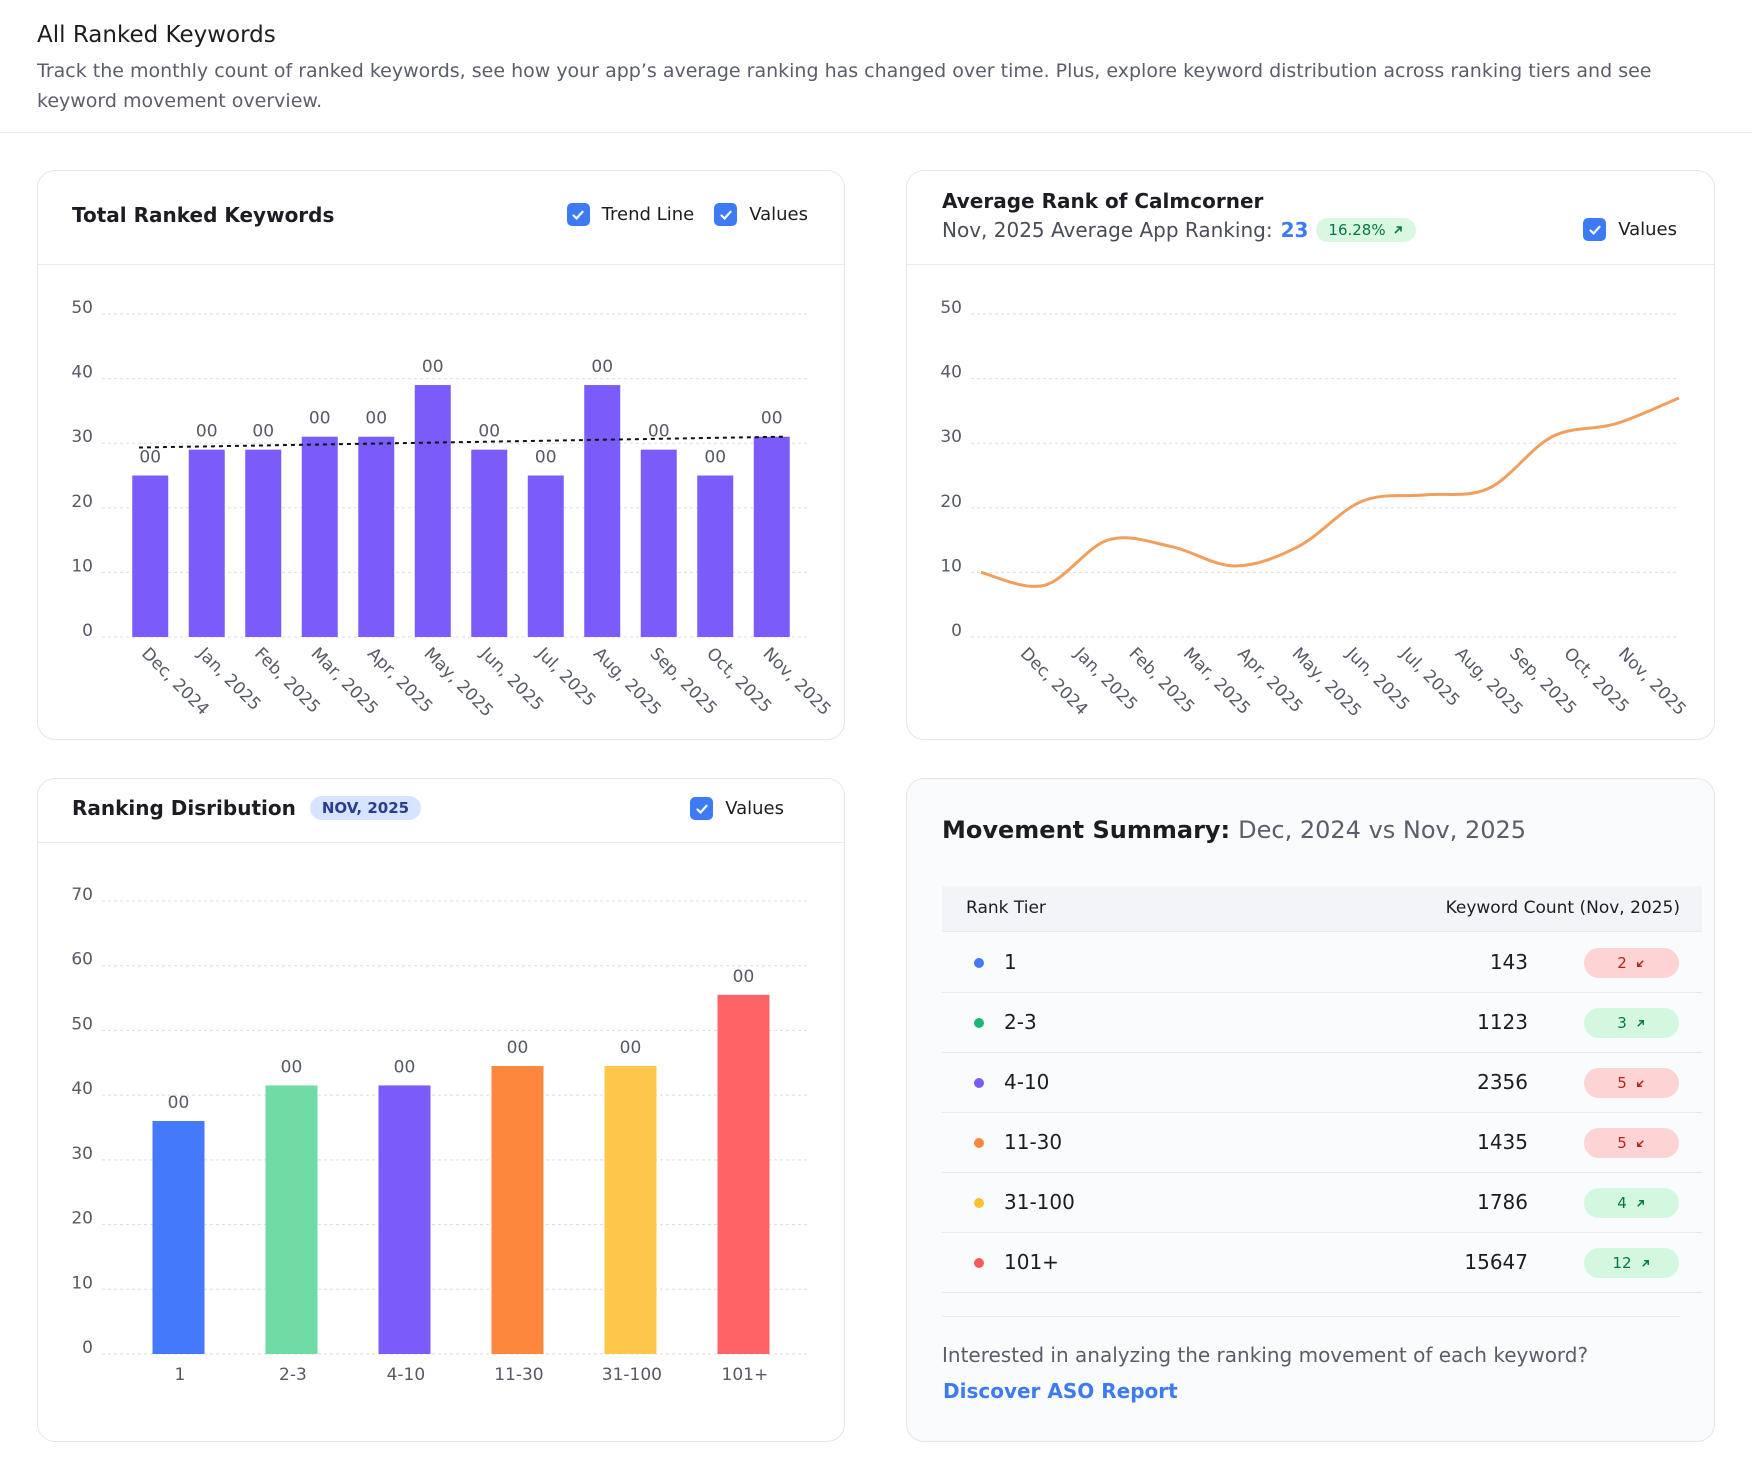 The height and width of the screenshot is (1479, 1752). Describe the element at coordinates (1027, 1082) in the screenshot. I see `tier: 4-10` at that location.